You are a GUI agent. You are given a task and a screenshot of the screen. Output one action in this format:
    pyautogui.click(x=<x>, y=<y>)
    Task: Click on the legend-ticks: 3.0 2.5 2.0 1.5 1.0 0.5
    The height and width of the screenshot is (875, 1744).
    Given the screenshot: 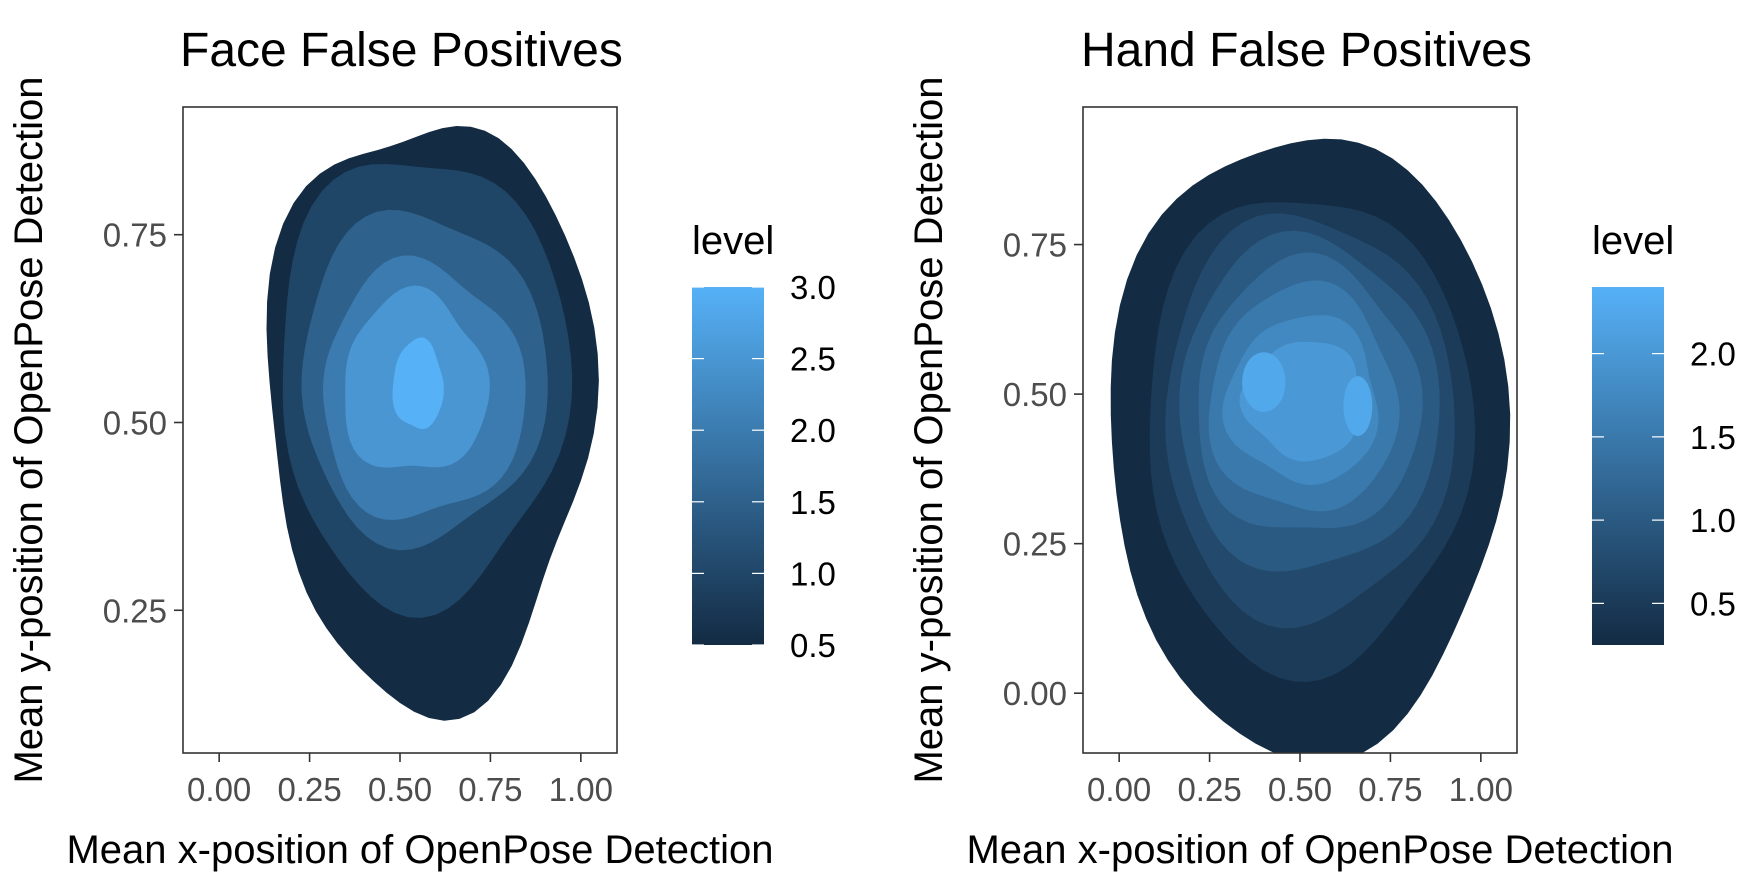 What is the action you would take?
    pyautogui.click(x=764, y=466)
    